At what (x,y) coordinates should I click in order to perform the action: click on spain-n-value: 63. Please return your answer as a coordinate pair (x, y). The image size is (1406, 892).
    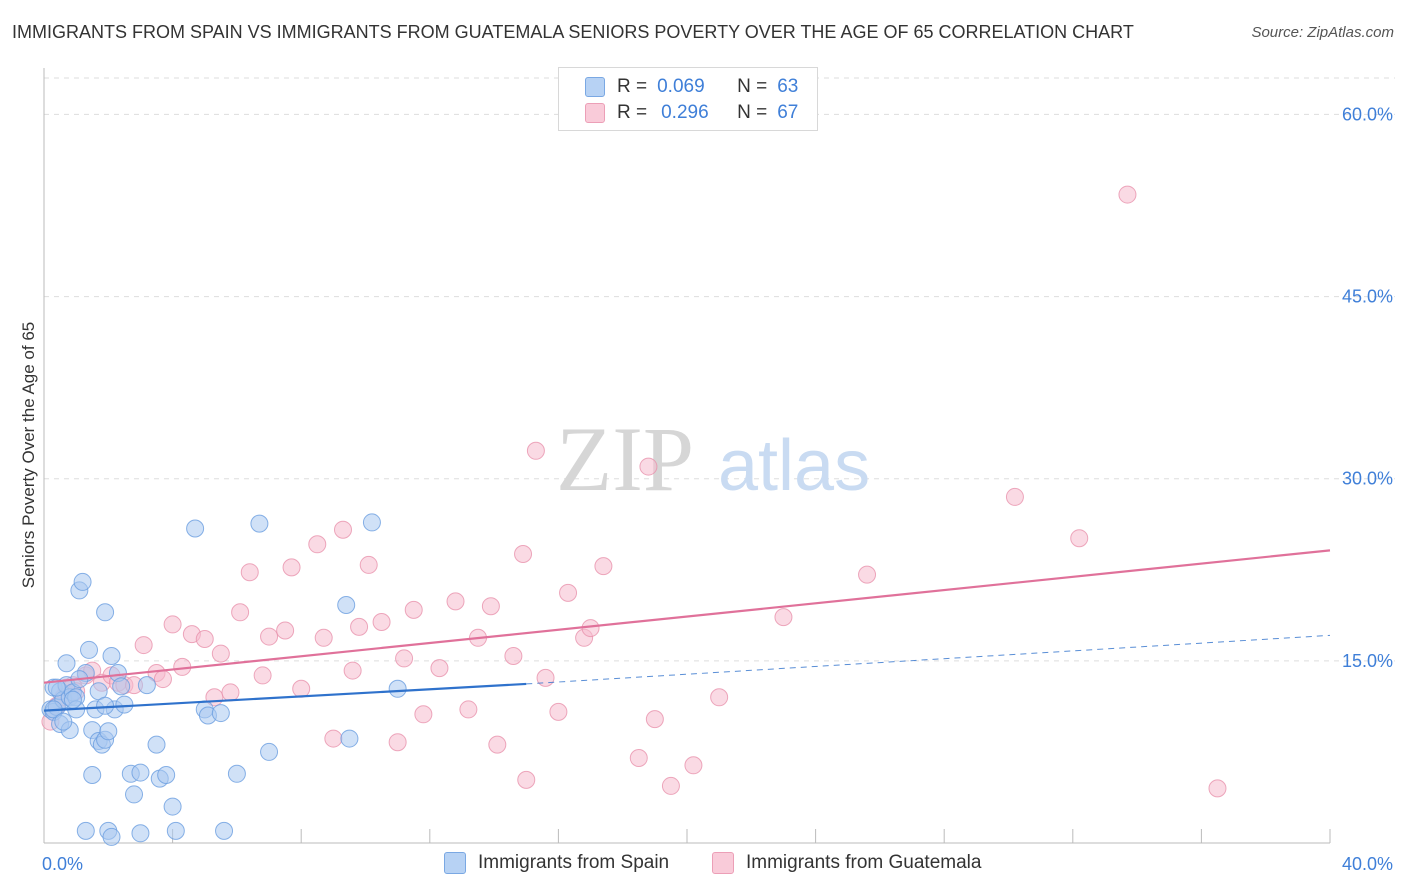
    Looking at the image, I should click on (788, 86).